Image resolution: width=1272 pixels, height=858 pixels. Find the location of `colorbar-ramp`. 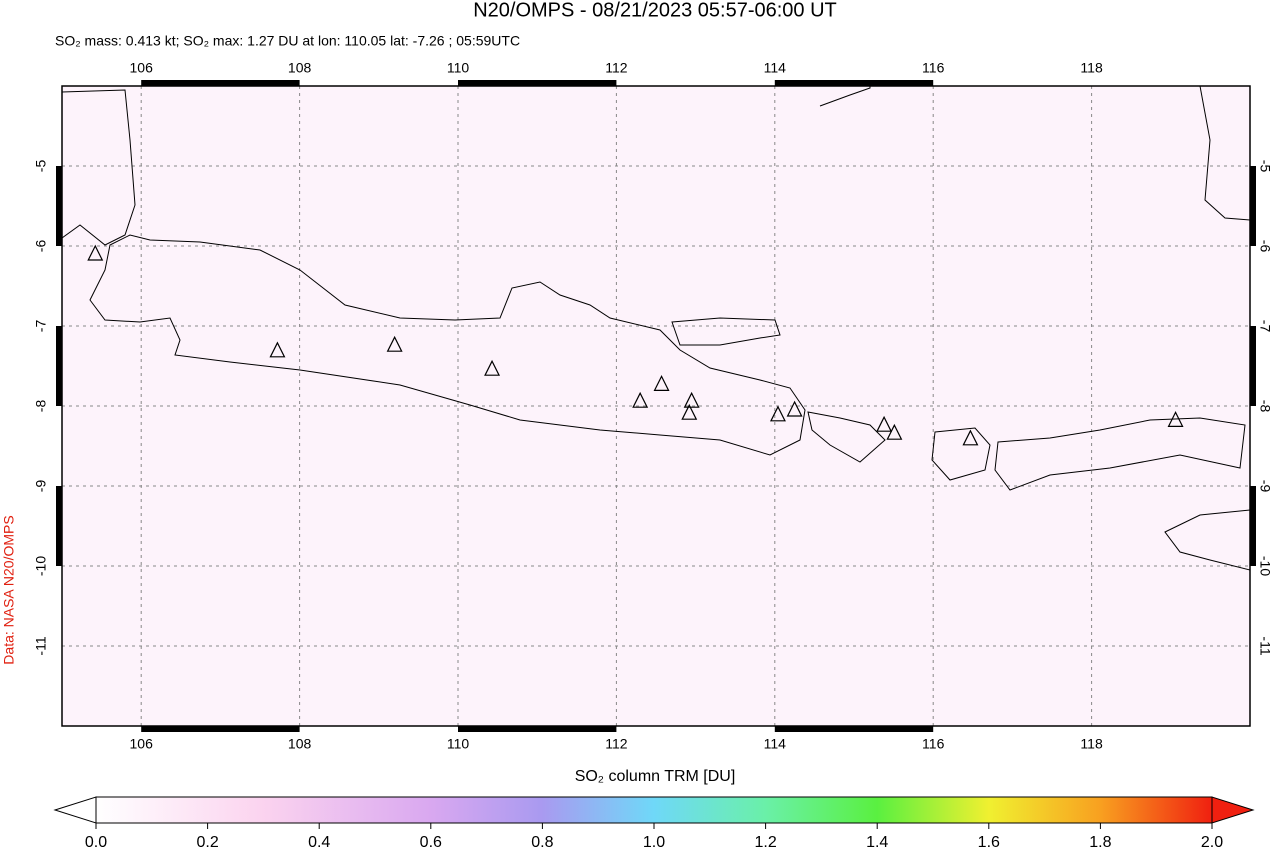

colorbar-ramp is located at coordinates (654, 810).